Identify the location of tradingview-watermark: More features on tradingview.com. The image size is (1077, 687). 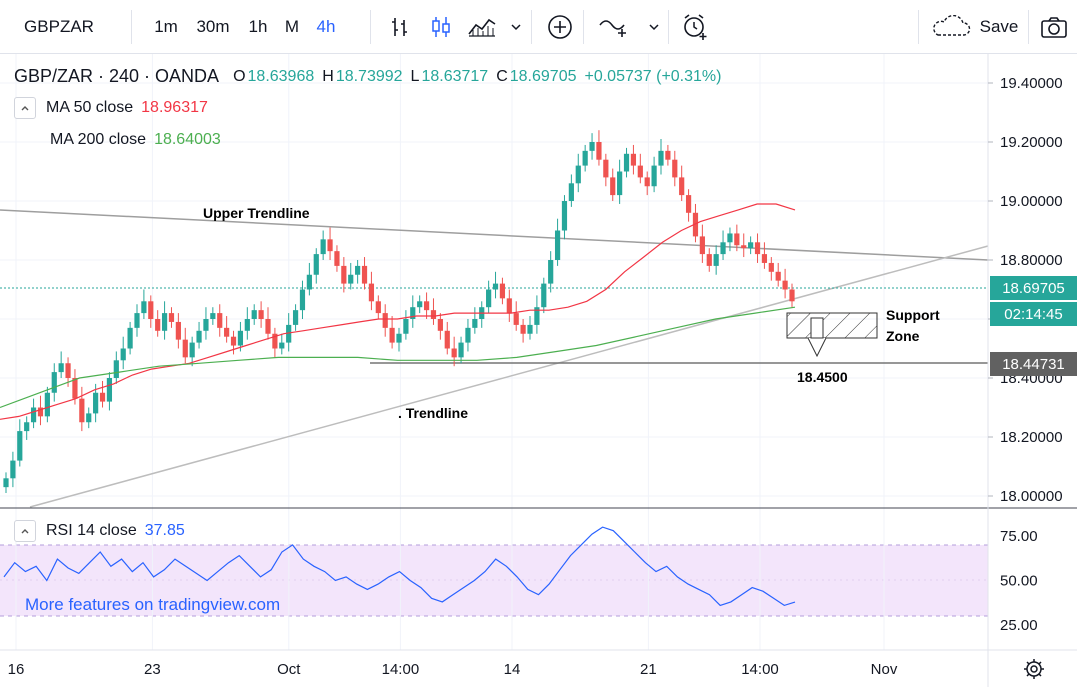
(153, 604).